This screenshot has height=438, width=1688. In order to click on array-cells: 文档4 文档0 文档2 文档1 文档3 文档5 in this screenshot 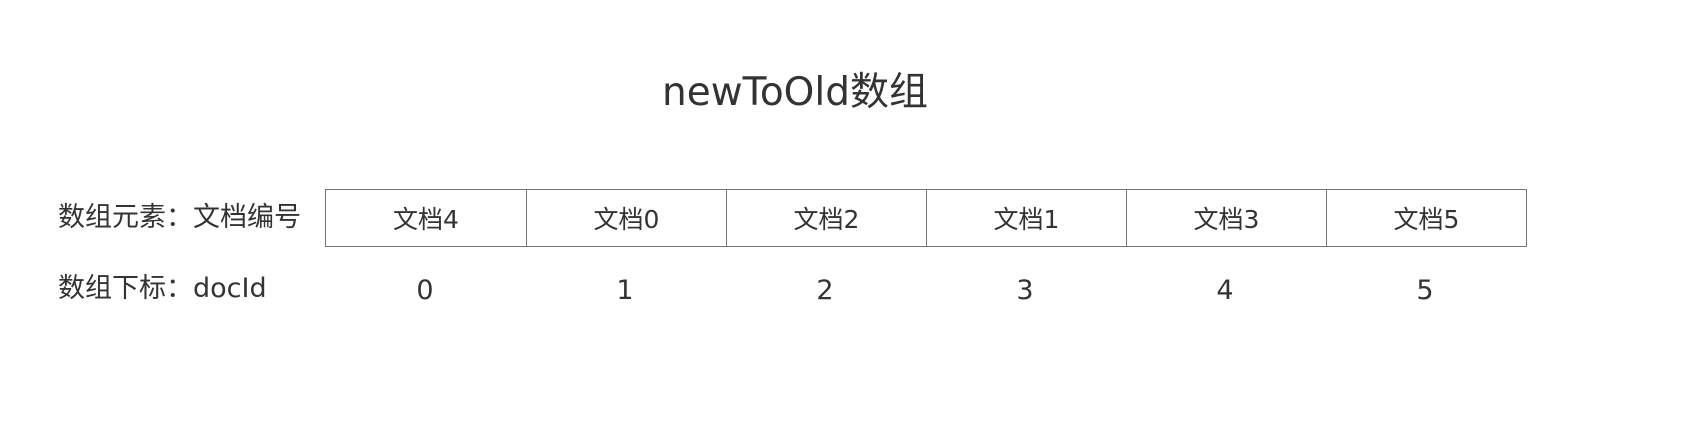, I will do `click(926, 218)`.